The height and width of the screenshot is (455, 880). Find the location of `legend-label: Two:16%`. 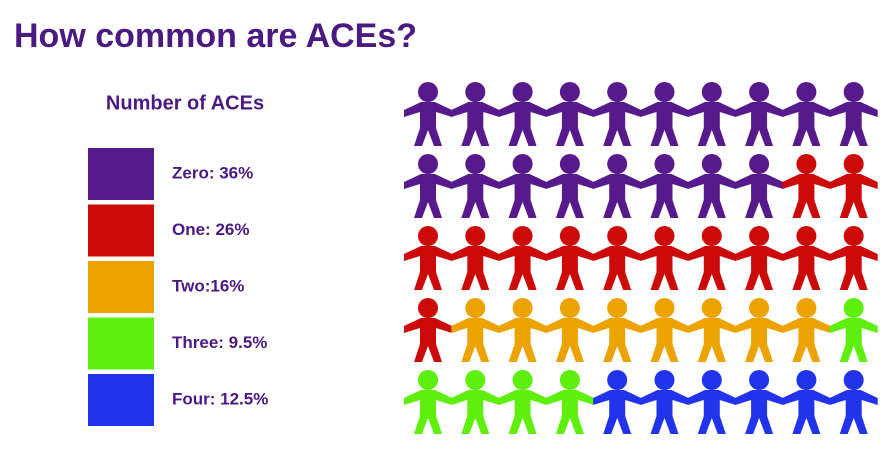

legend-label: Two:16% is located at coordinates (208, 285).